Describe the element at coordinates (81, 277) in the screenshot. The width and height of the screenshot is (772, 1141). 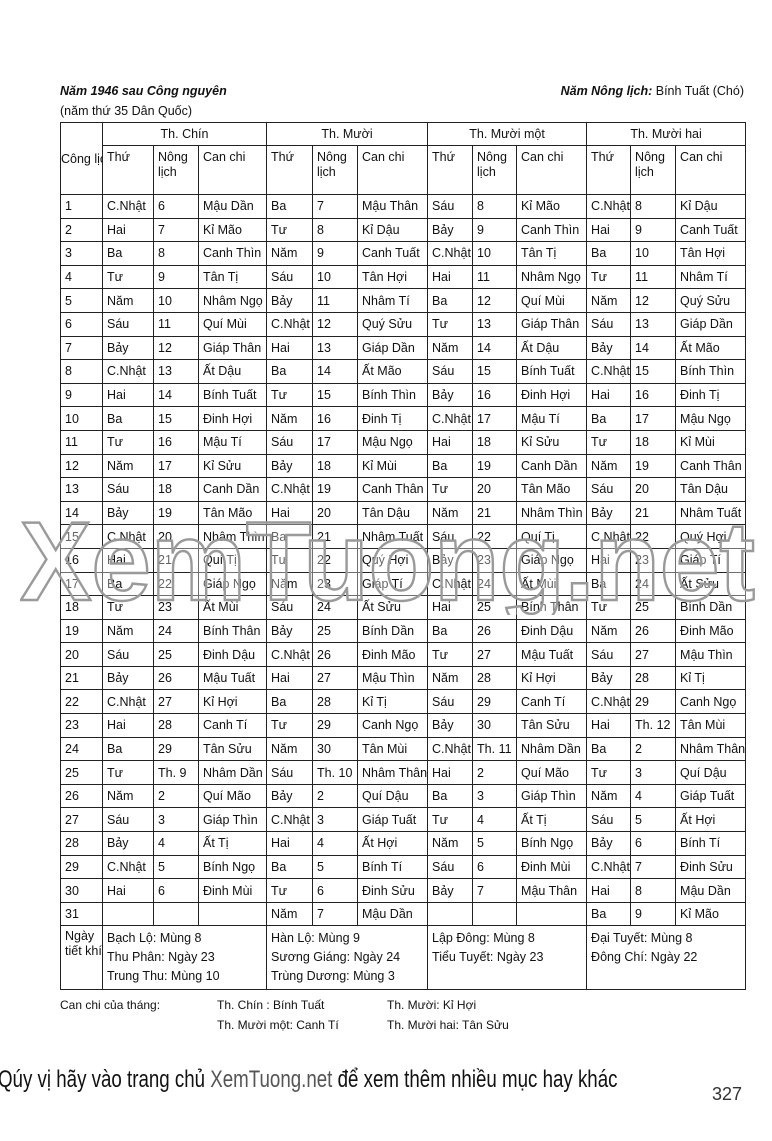
I see `cell-cong-lich: 4` at that location.